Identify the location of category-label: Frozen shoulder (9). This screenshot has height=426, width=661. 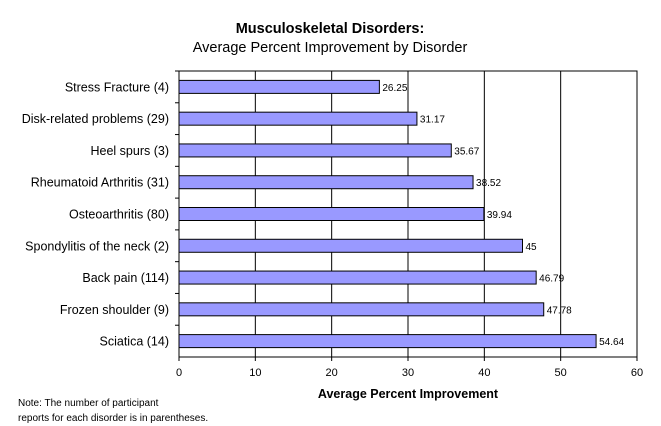
(114, 310).